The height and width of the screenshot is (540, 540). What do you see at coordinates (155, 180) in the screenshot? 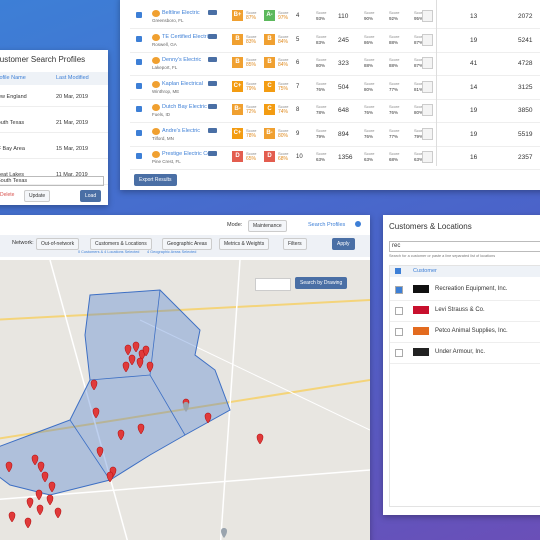
I see `export-button: Export Results` at bounding box center [155, 180].